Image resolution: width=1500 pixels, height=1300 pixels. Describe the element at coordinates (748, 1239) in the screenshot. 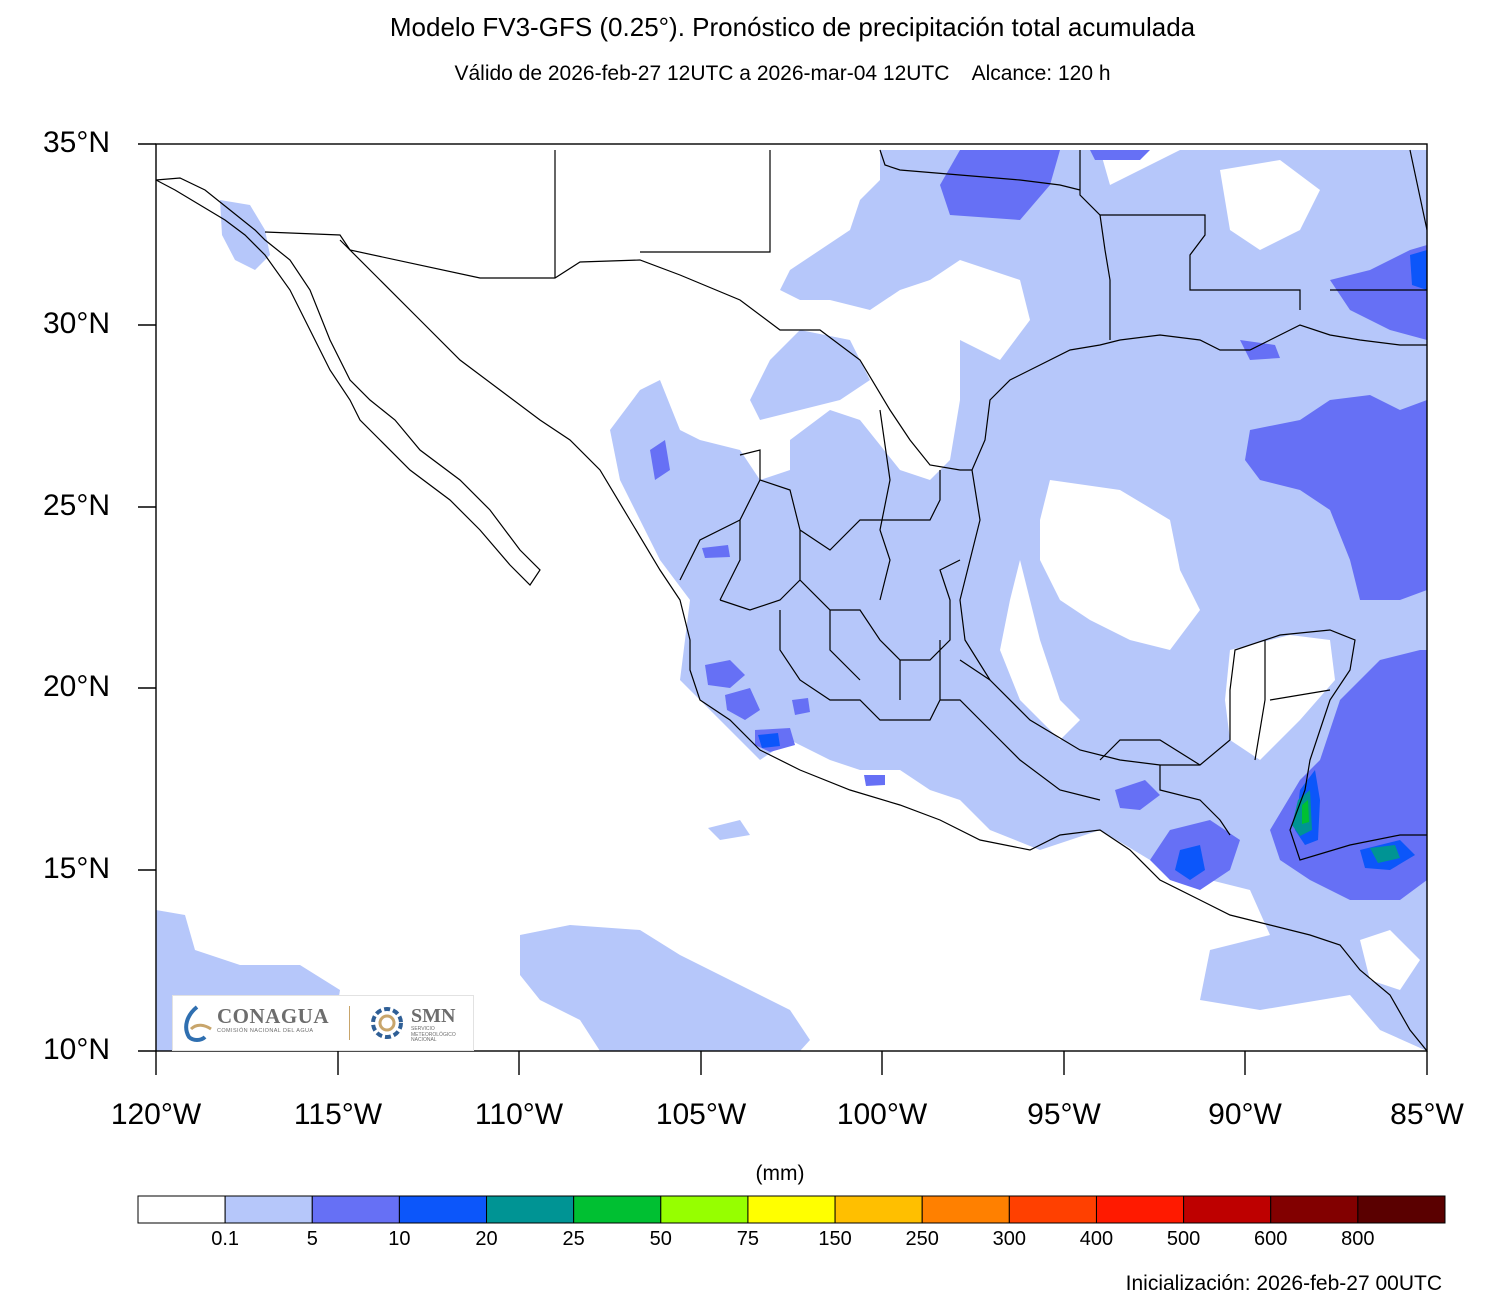

I see `colorbar-tick-label: 75` at that location.